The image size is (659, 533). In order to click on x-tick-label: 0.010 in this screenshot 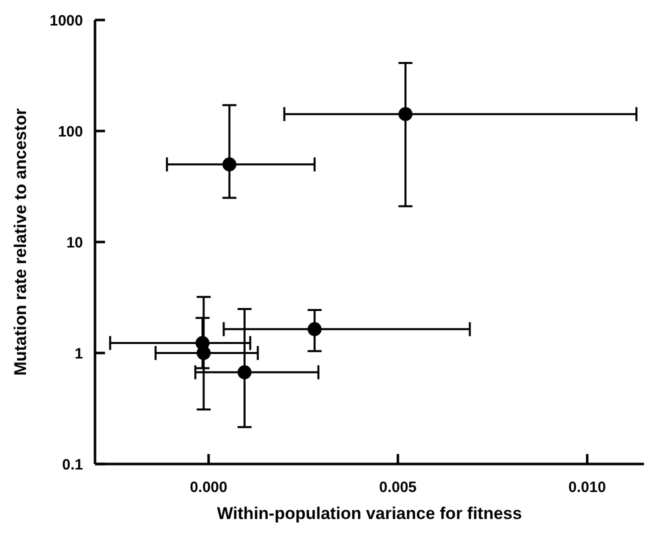, I will do `click(587, 487)`.